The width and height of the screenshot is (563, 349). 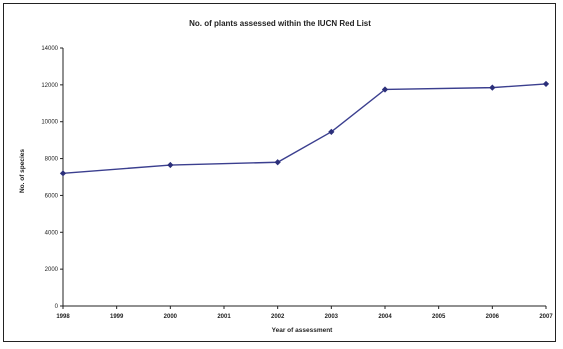 What do you see at coordinates (303, 330) in the screenshot?
I see `x-axis-title: Year of assessment` at bounding box center [303, 330].